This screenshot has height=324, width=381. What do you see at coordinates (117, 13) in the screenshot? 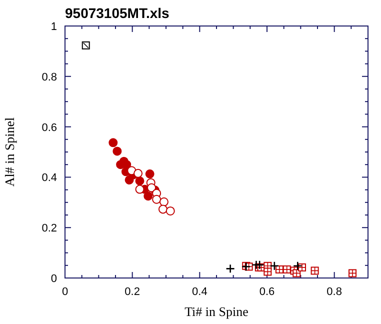
I see `chart-title: 95073105MT.xls` at bounding box center [117, 13].